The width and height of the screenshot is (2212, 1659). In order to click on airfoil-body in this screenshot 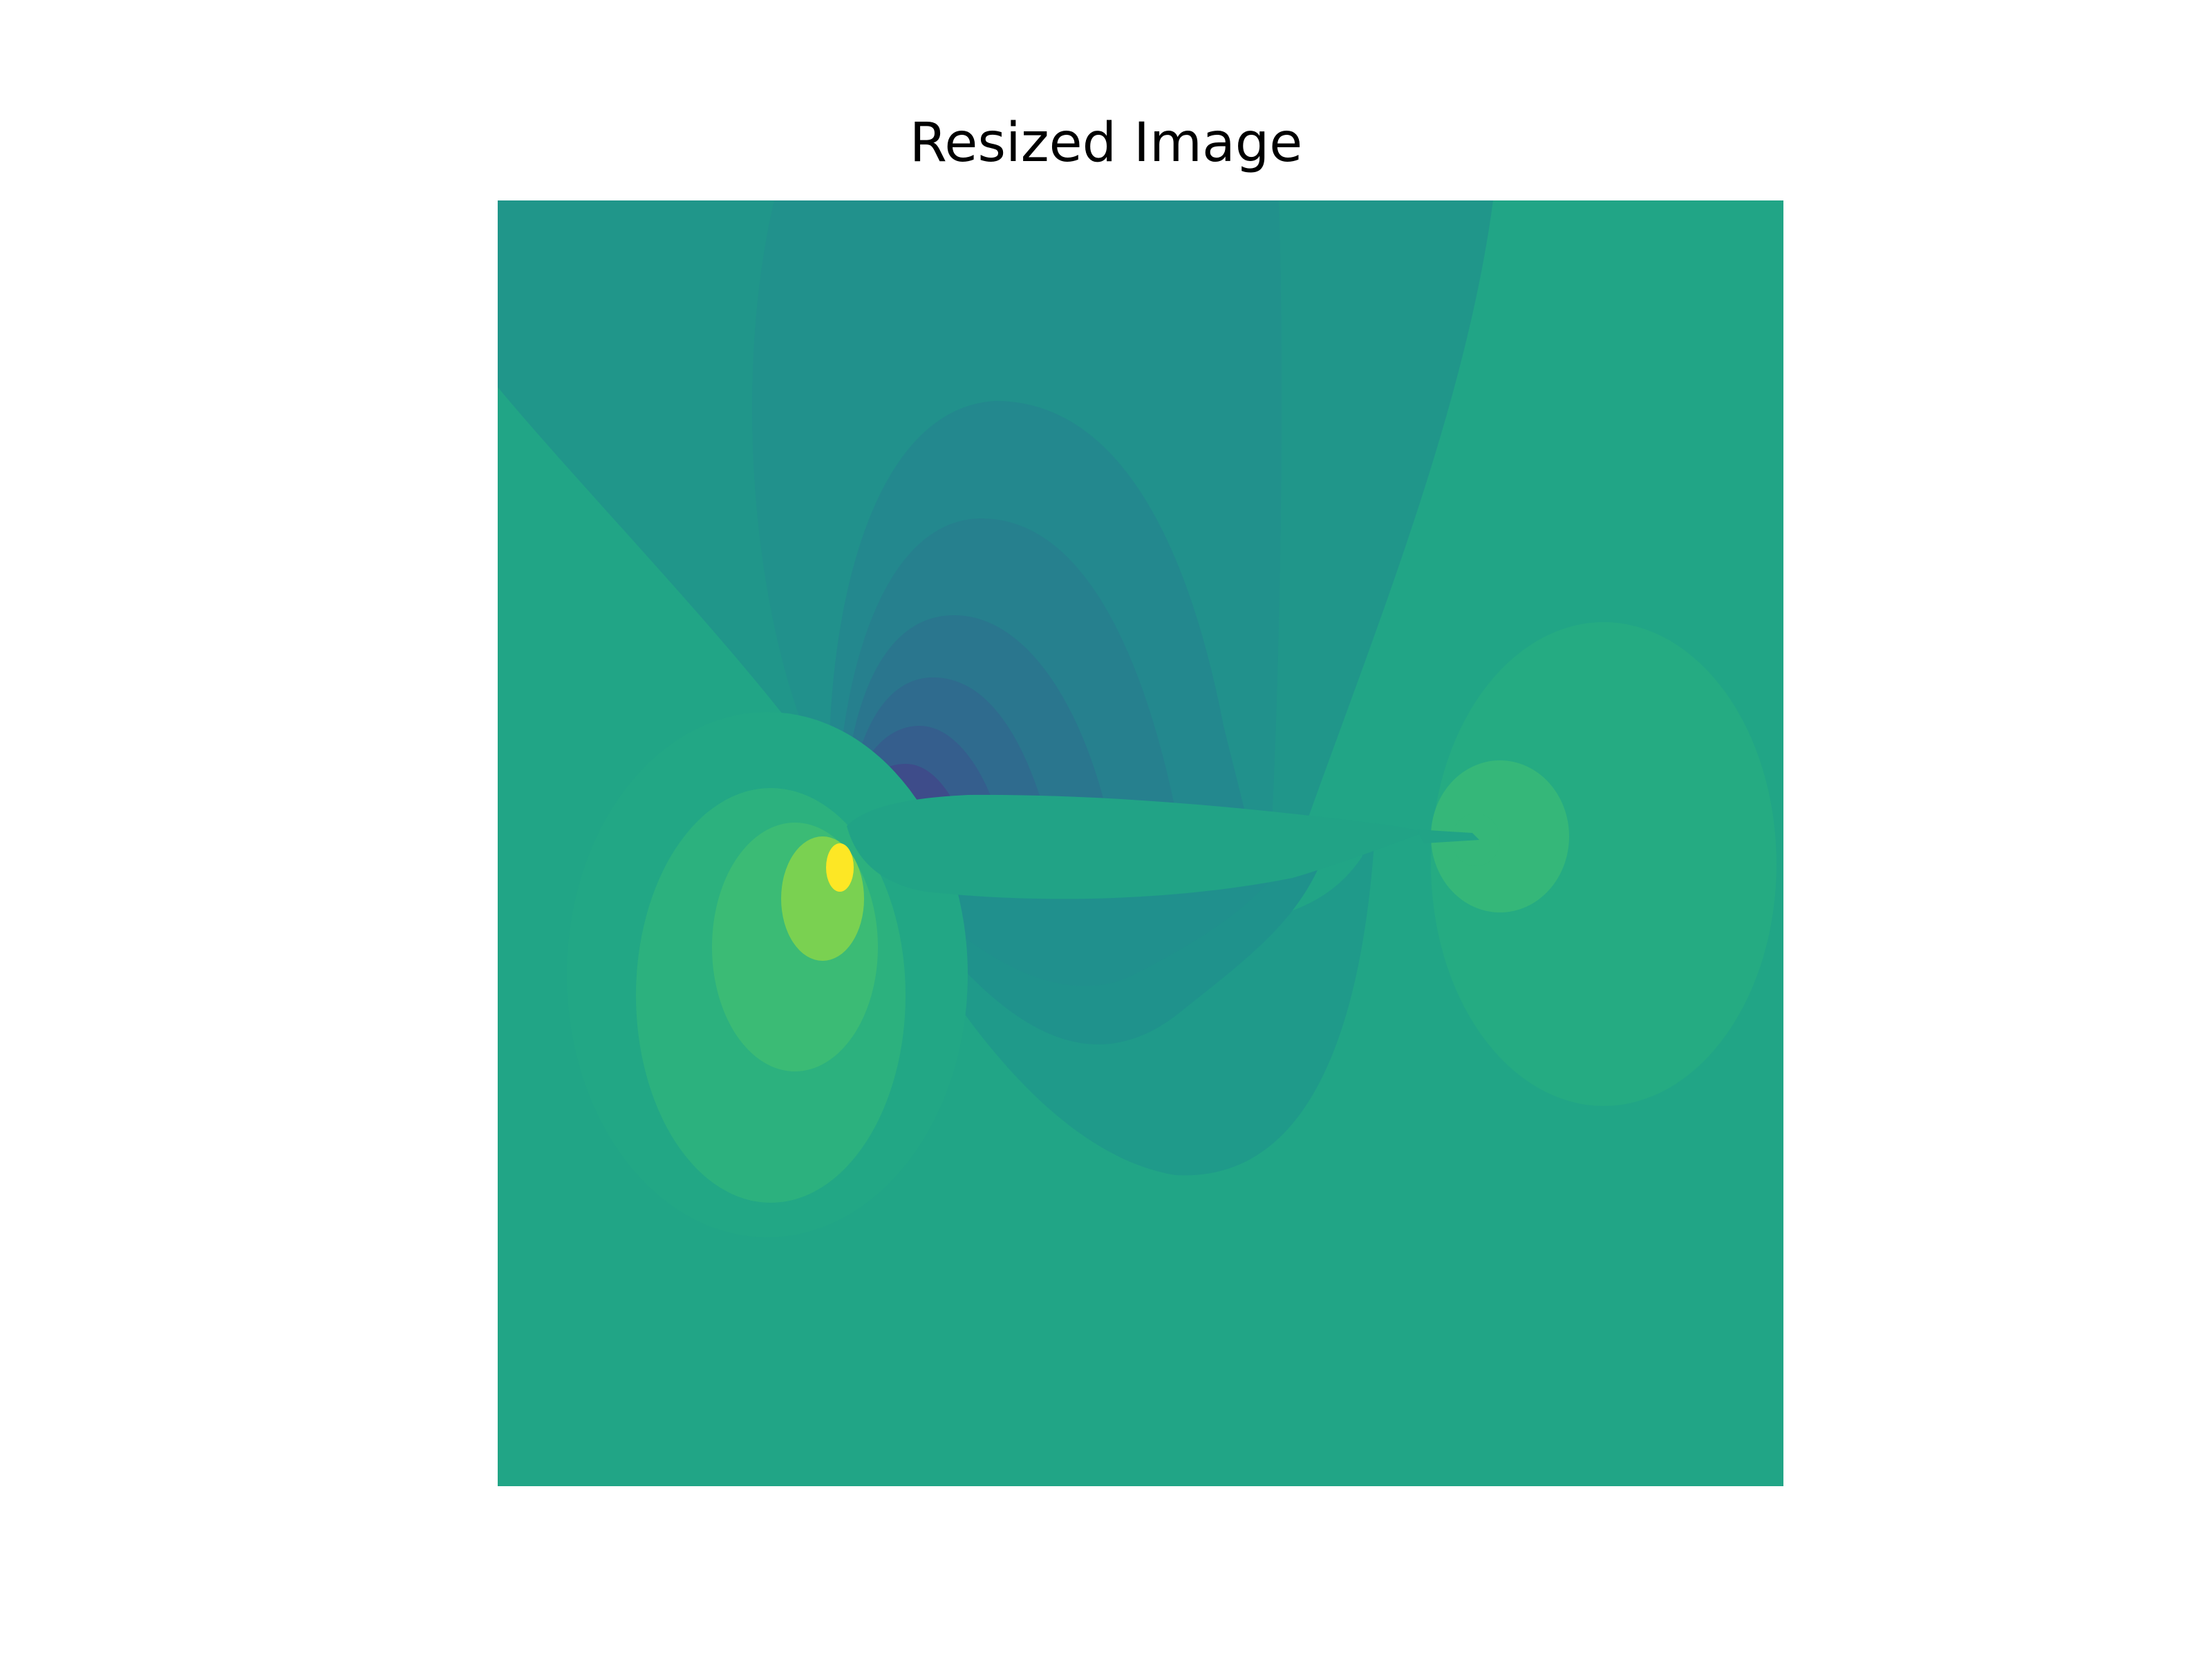, I will do `click(1135, 847)`.